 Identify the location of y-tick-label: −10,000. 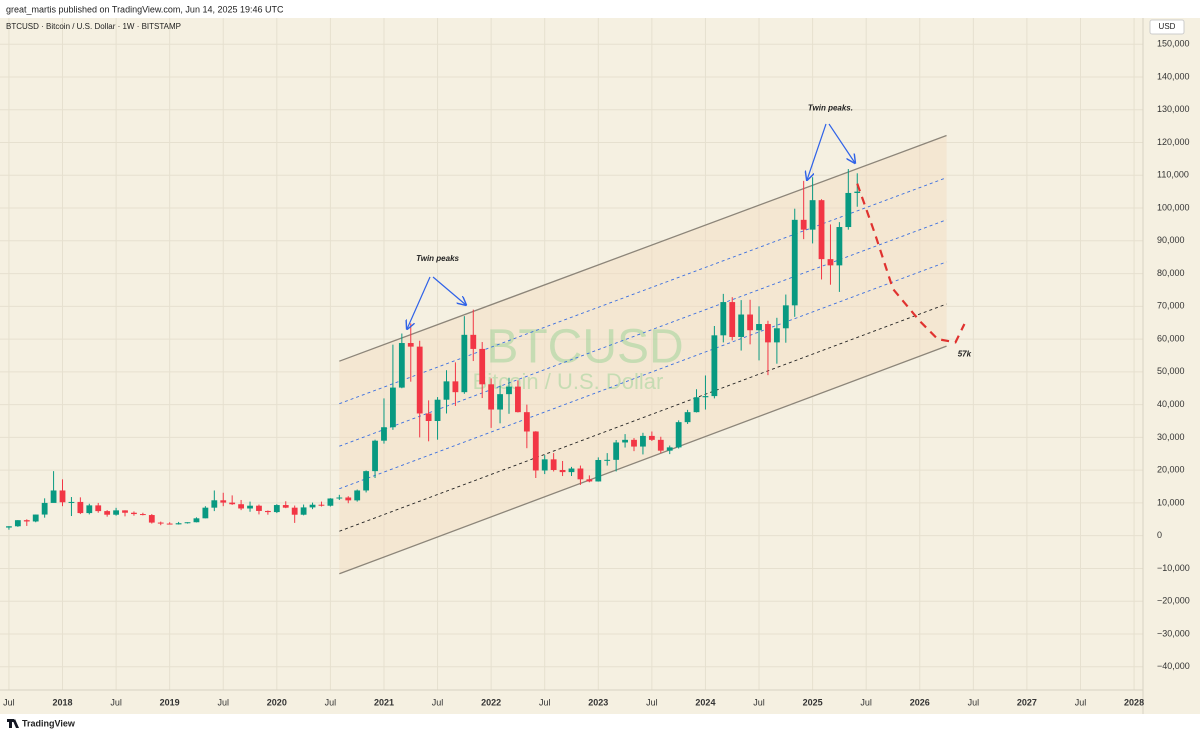
(1173, 568).